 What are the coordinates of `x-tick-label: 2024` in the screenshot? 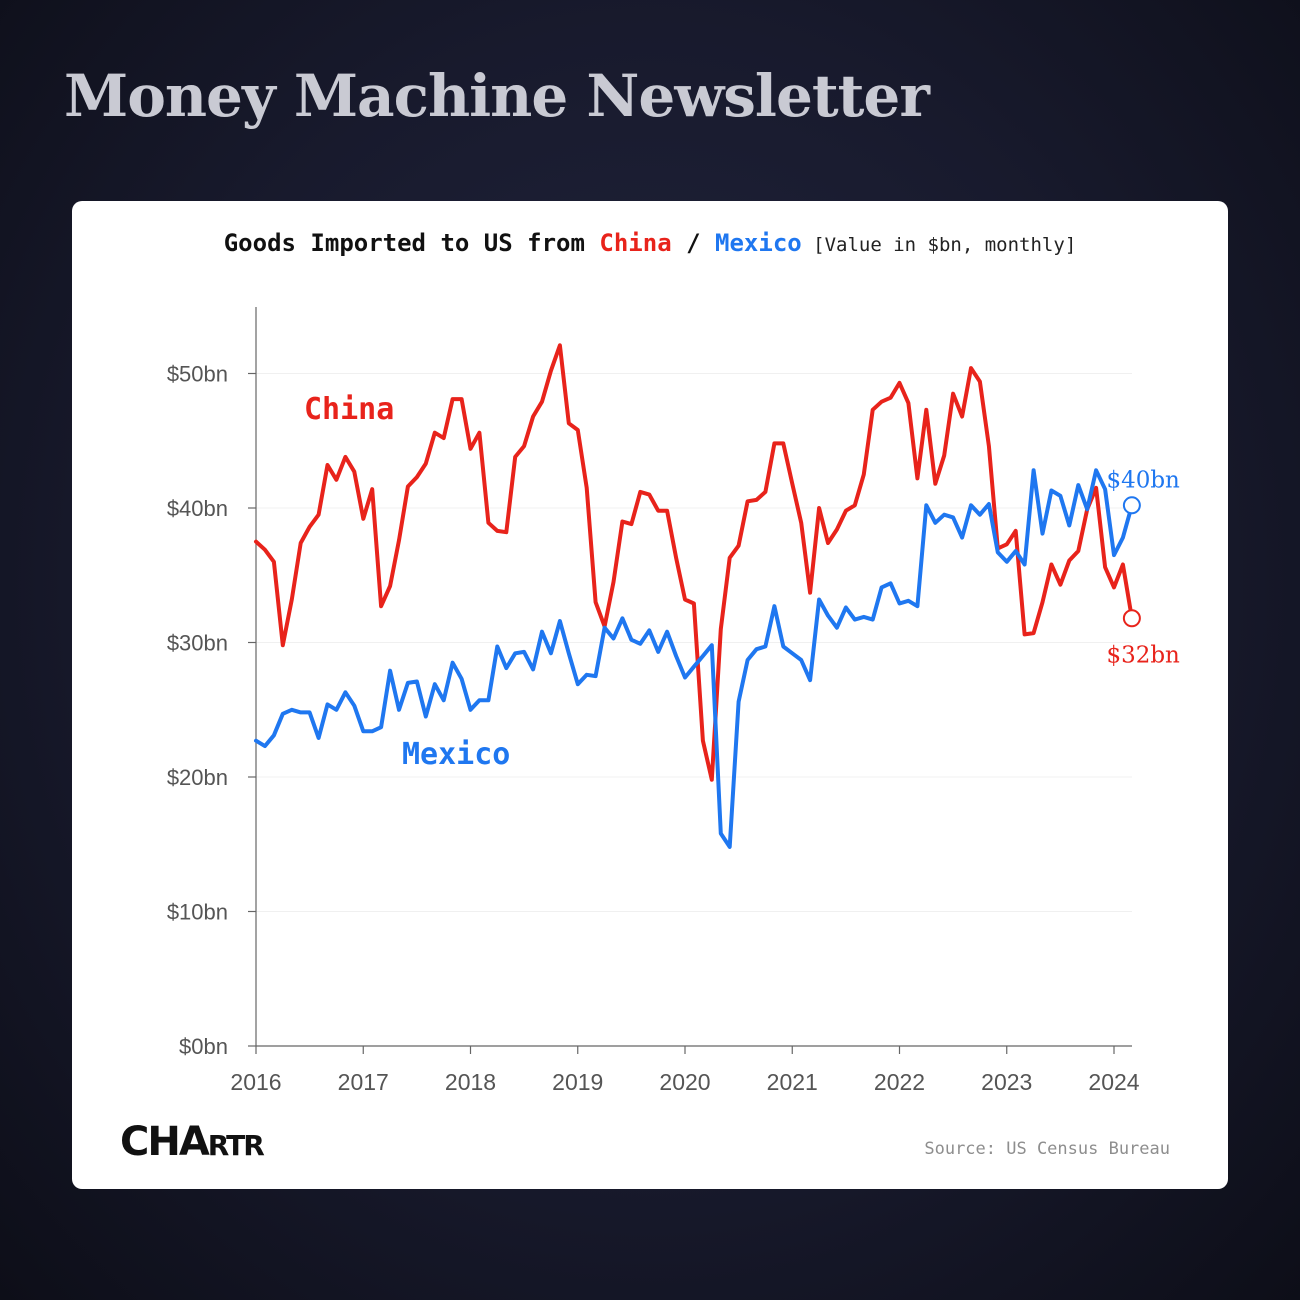 It's located at (1113, 1082).